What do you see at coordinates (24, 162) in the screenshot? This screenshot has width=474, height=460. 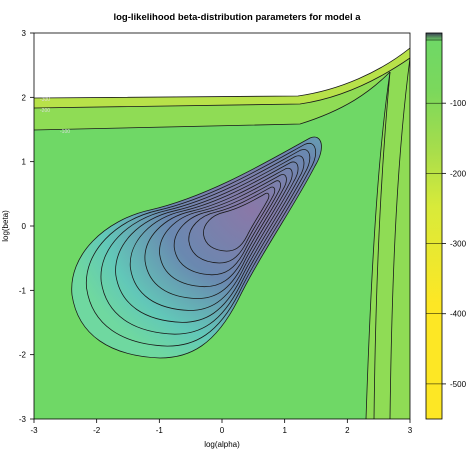 I see `y-tick-label: 1` at bounding box center [24, 162].